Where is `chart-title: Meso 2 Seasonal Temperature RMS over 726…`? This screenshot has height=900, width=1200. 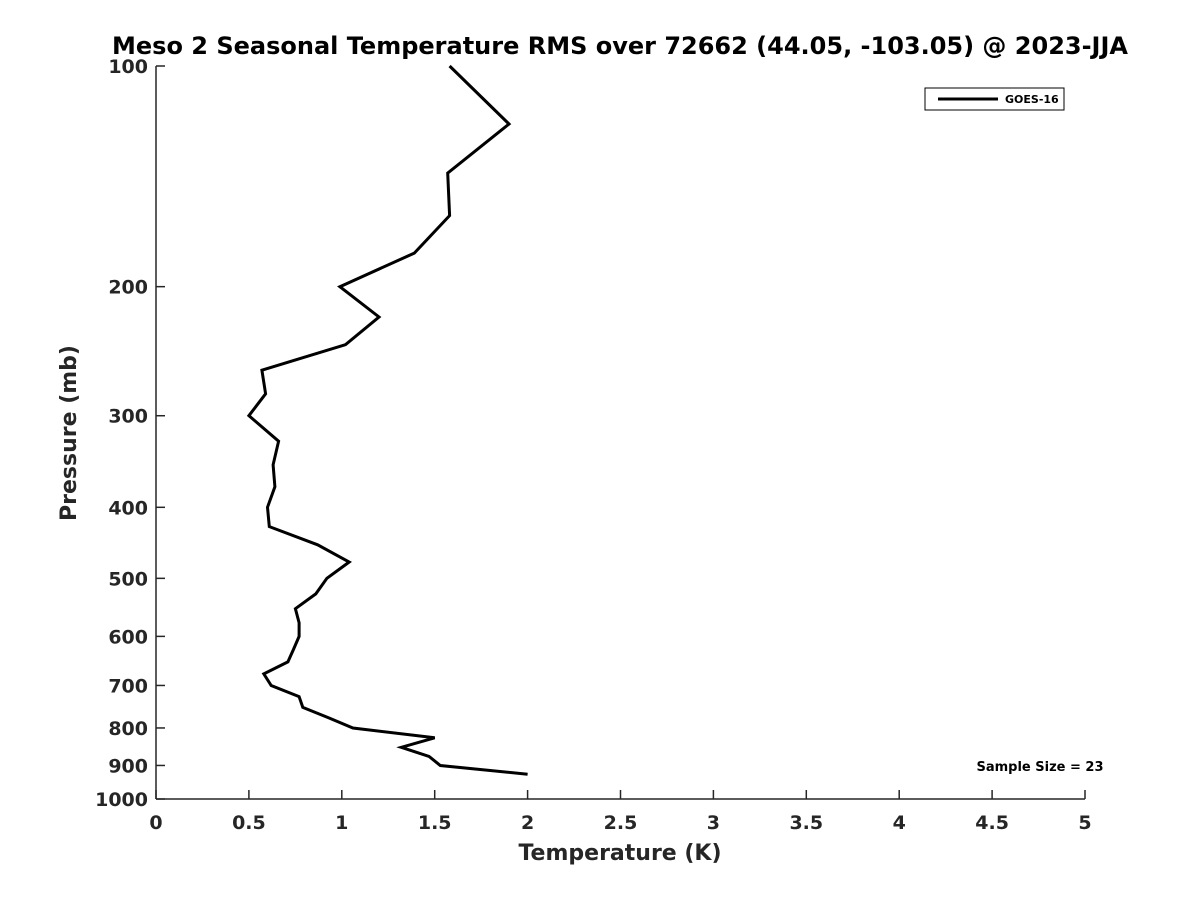 chart-title: Meso 2 Seasonal Temperature RMS over 726… is located at coordinates (620, 46).